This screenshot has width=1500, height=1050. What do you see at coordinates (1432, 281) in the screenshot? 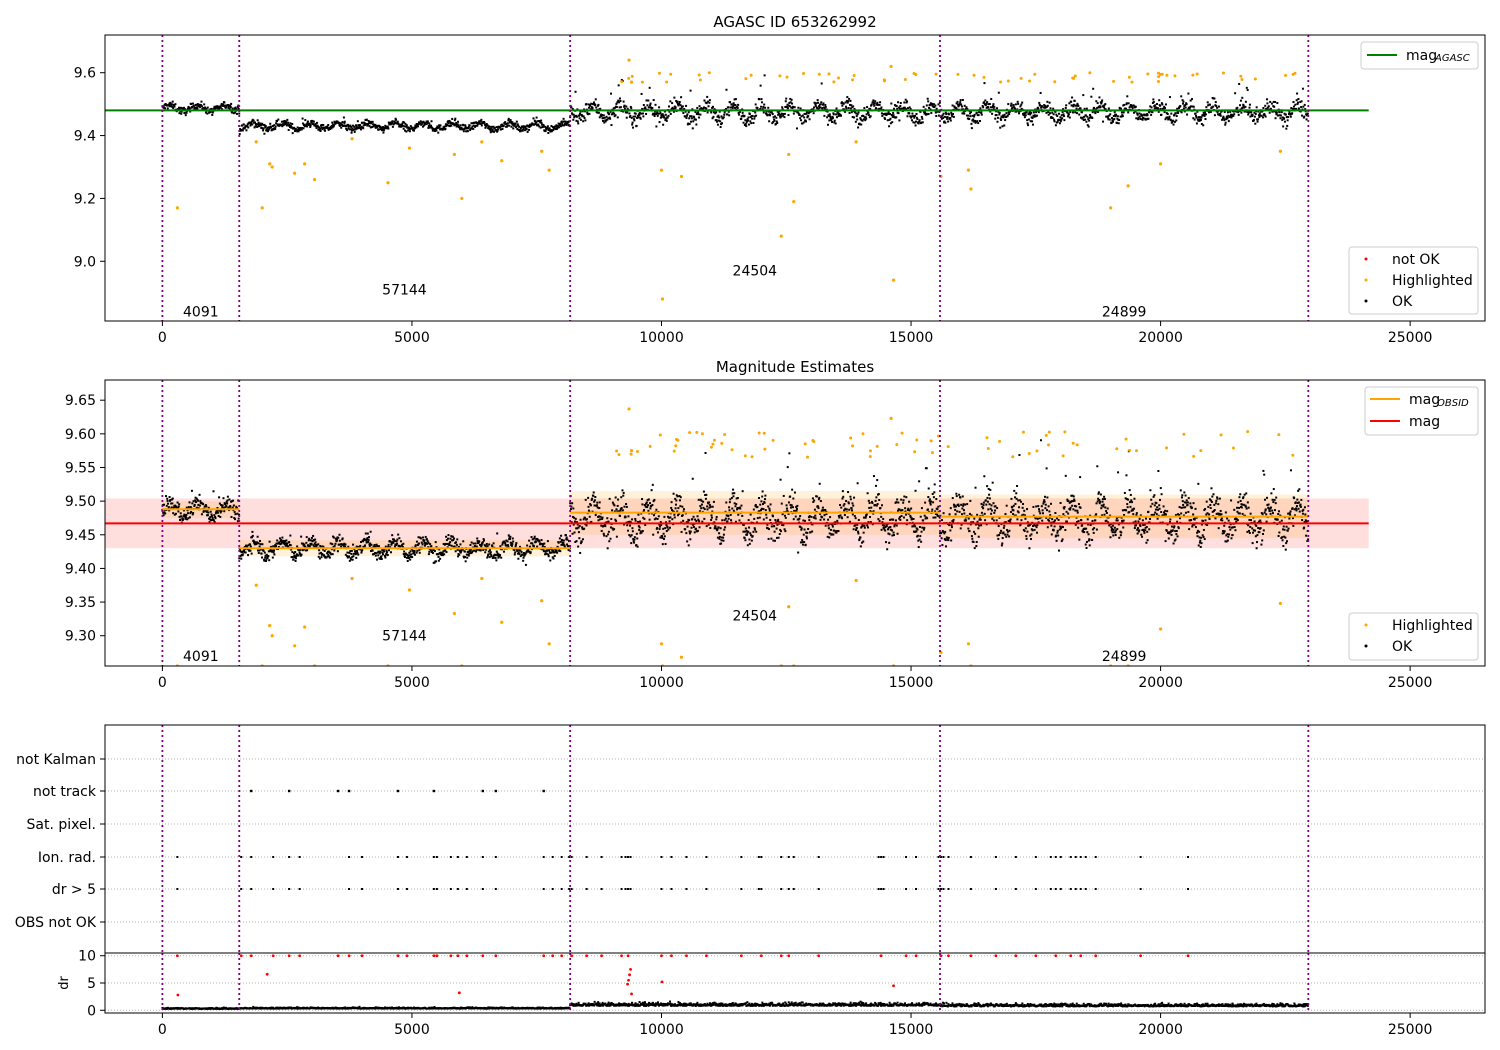
I see `legend-highlighted: Highlighted` at bounding box center [1432, 281].